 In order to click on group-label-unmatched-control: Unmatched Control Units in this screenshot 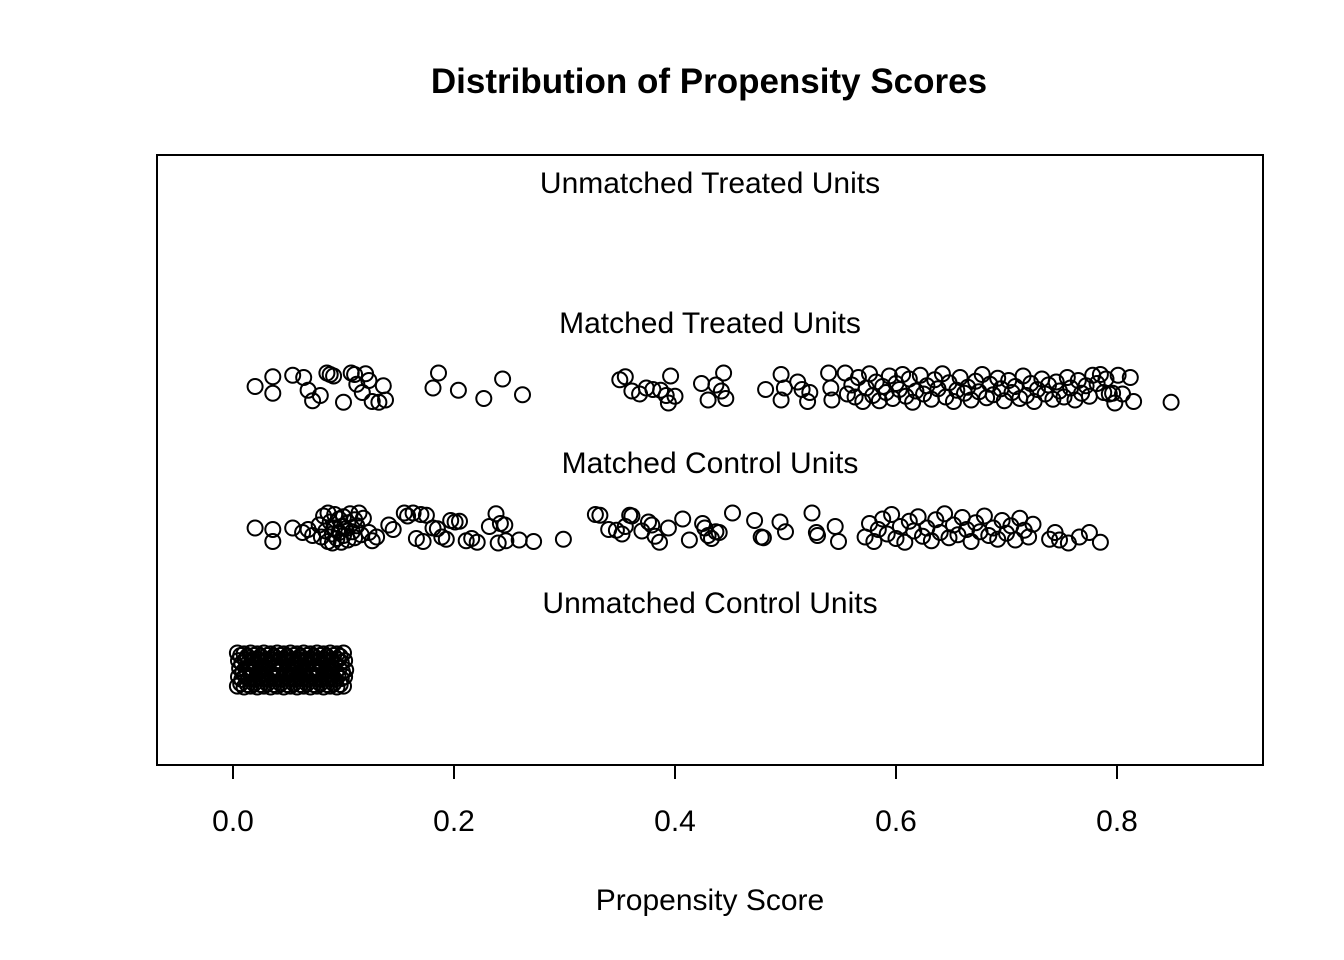, I will do `click(709, 603)`.